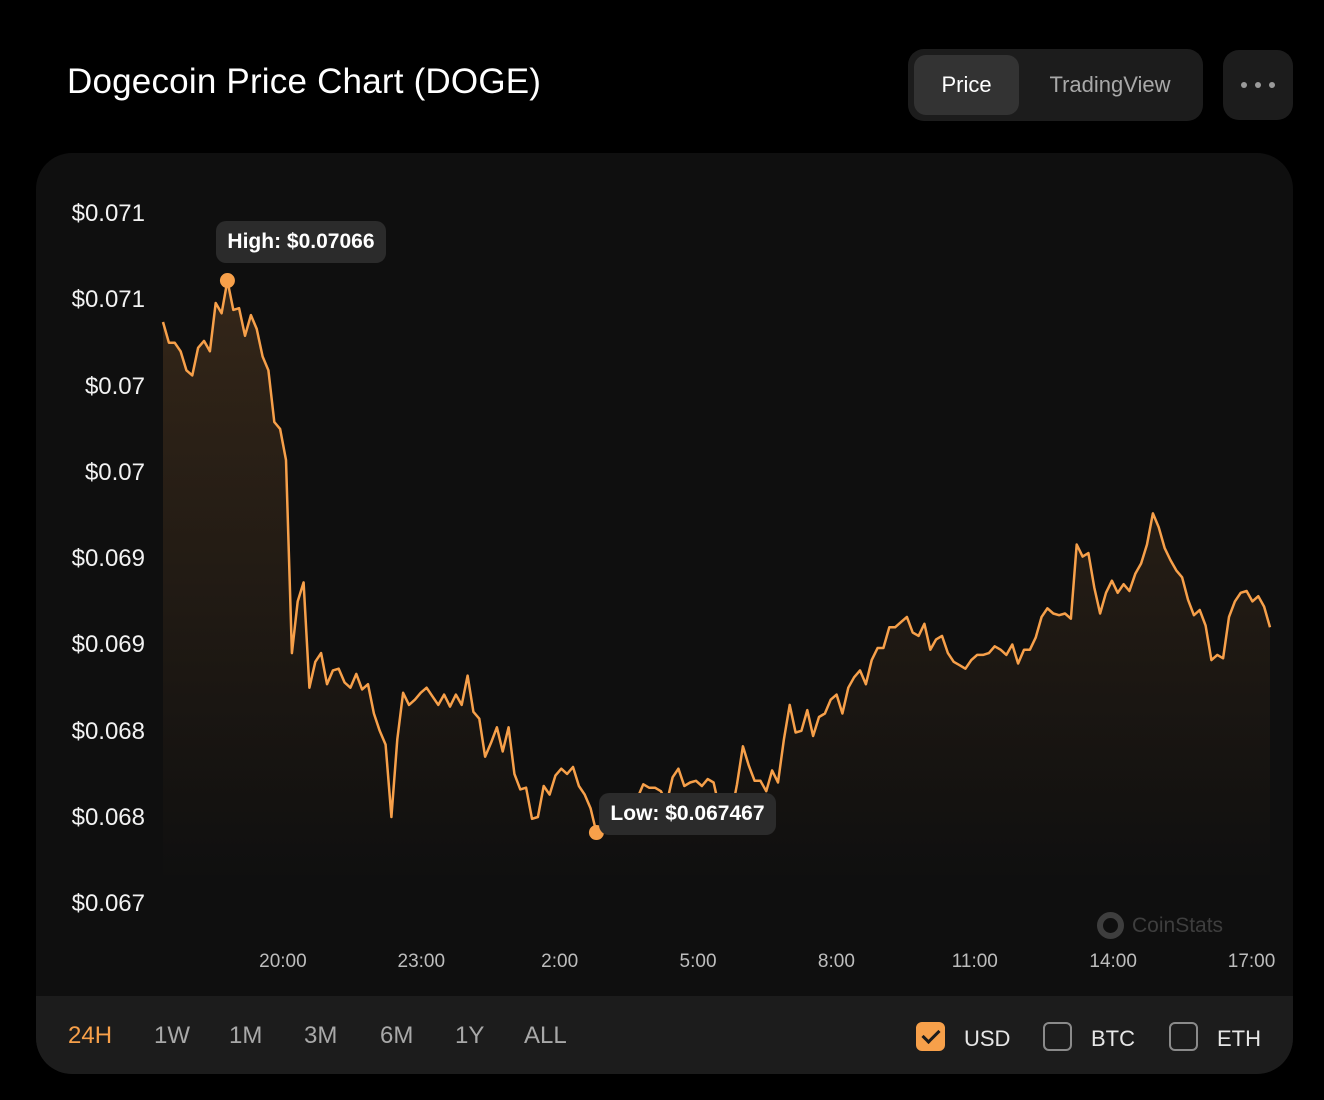 This screenshot has width=1324, height=1100. I want to click on coinstats-watermark: CoinStats, so click(1160, 925).